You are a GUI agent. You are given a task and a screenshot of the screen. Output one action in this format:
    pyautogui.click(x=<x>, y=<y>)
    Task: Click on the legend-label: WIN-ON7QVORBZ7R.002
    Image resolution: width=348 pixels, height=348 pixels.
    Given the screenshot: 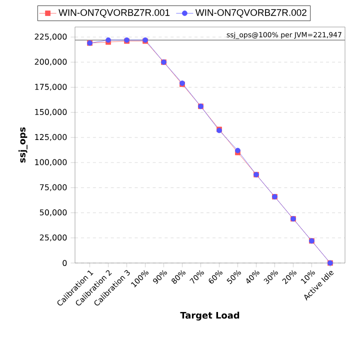 What is the action you would take?
    pyautogui.click(x=250, y=13)
    